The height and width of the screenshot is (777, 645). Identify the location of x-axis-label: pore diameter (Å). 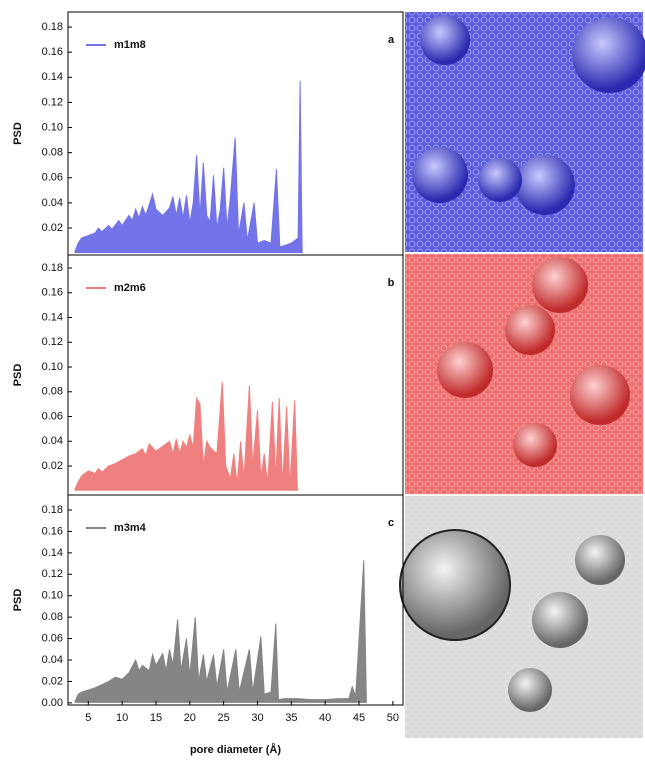
(235, 749).